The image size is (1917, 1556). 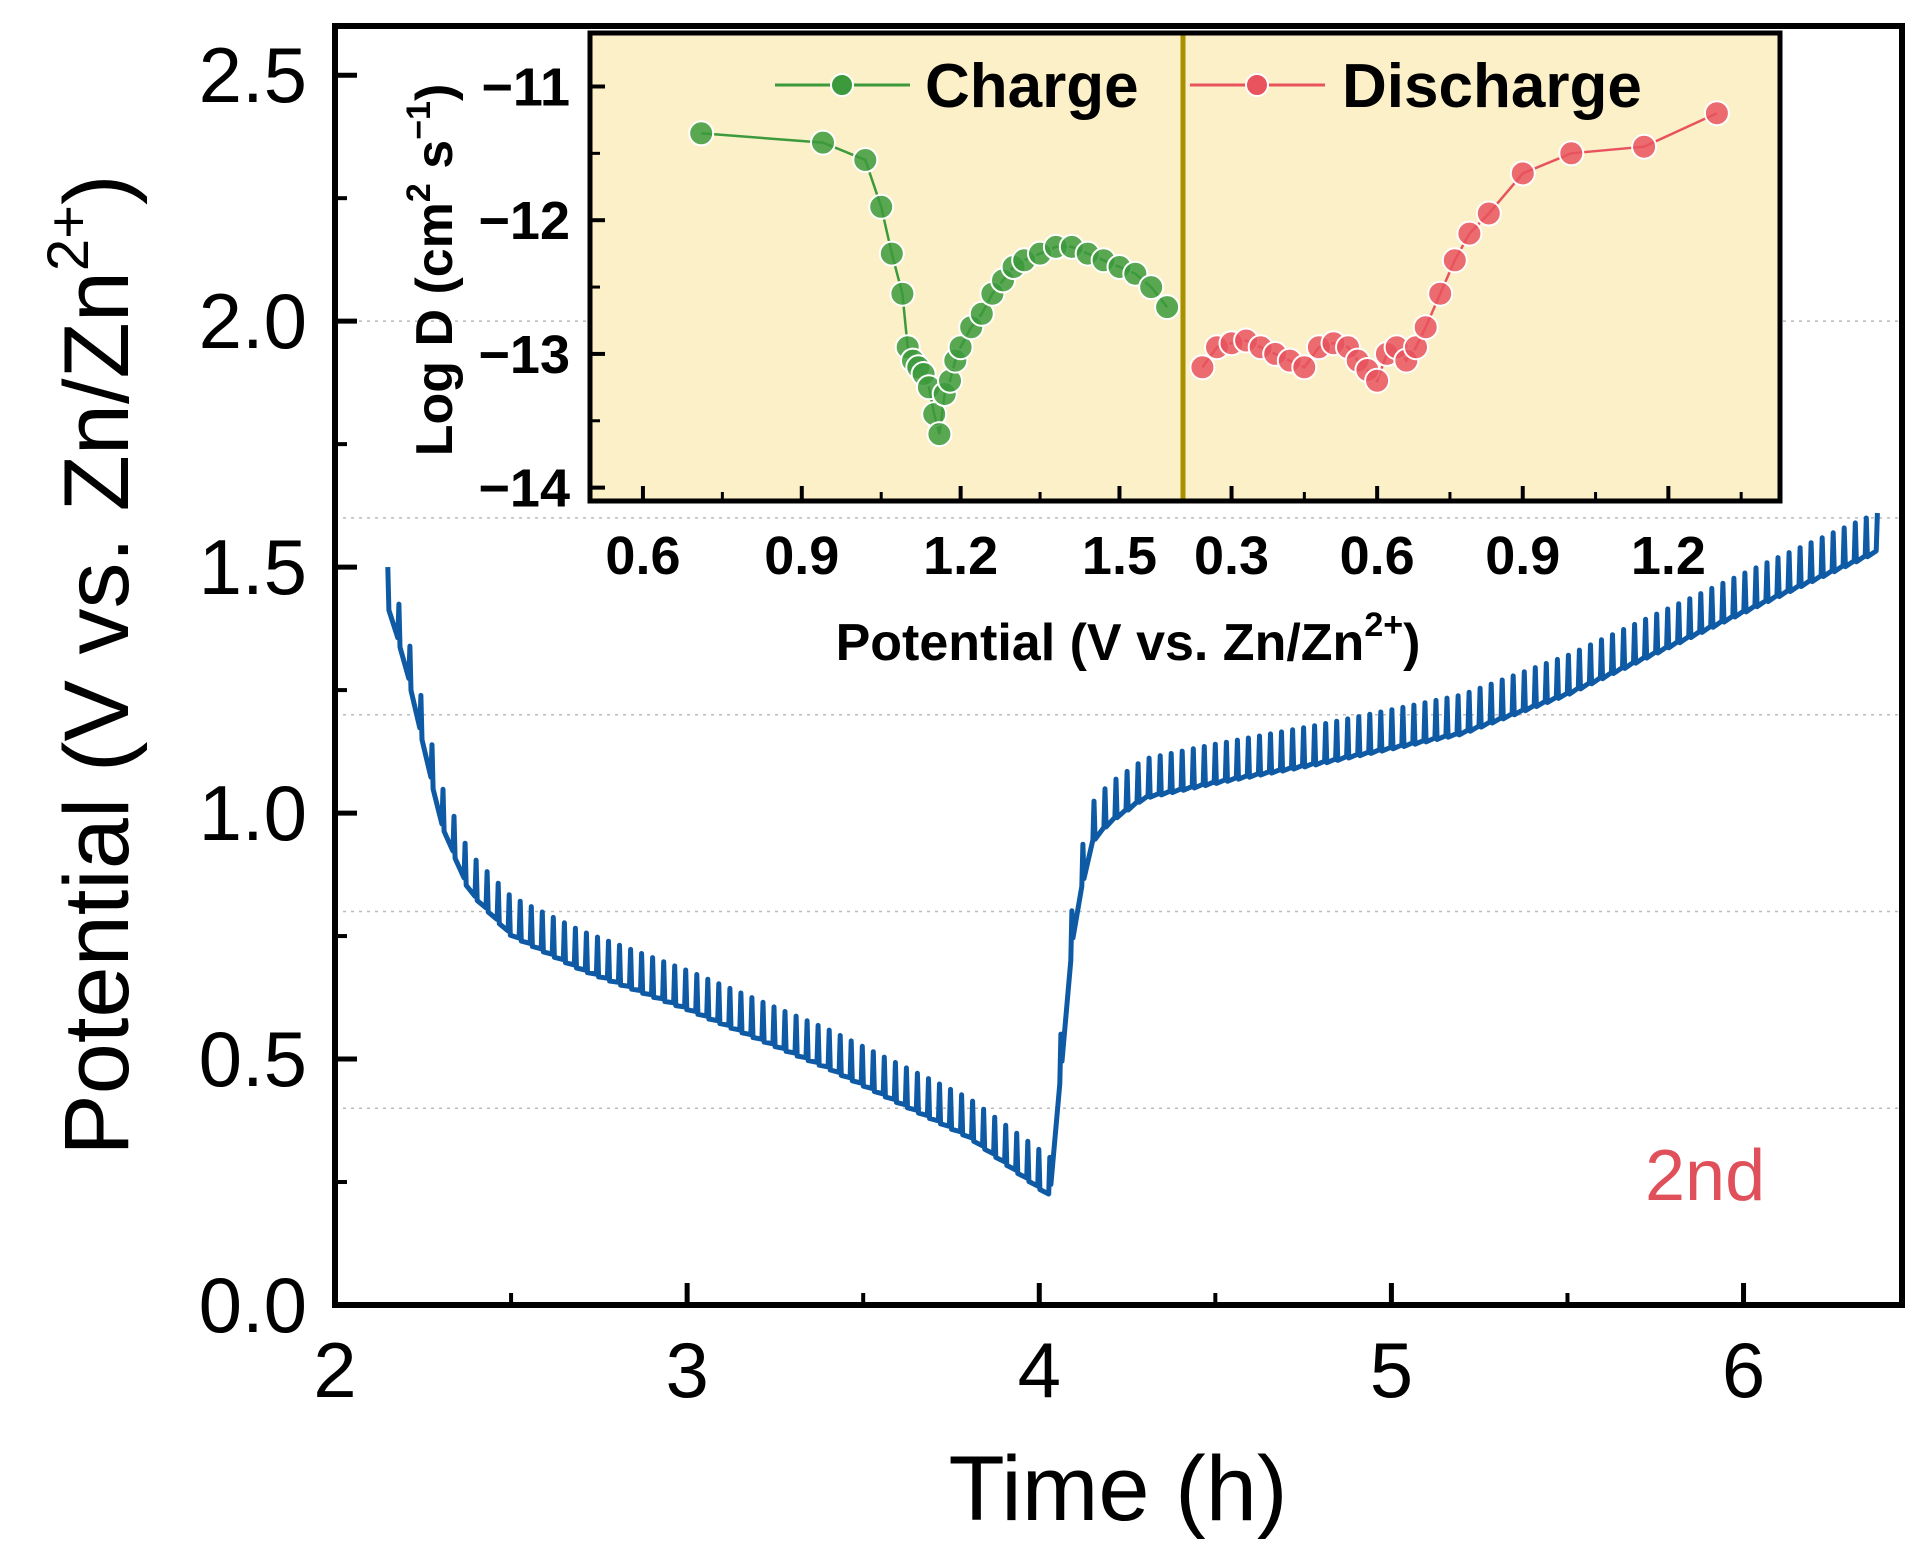 I want to click on inset-y-axis: −11 −12 −13 −14, so click(x=541, y=288).